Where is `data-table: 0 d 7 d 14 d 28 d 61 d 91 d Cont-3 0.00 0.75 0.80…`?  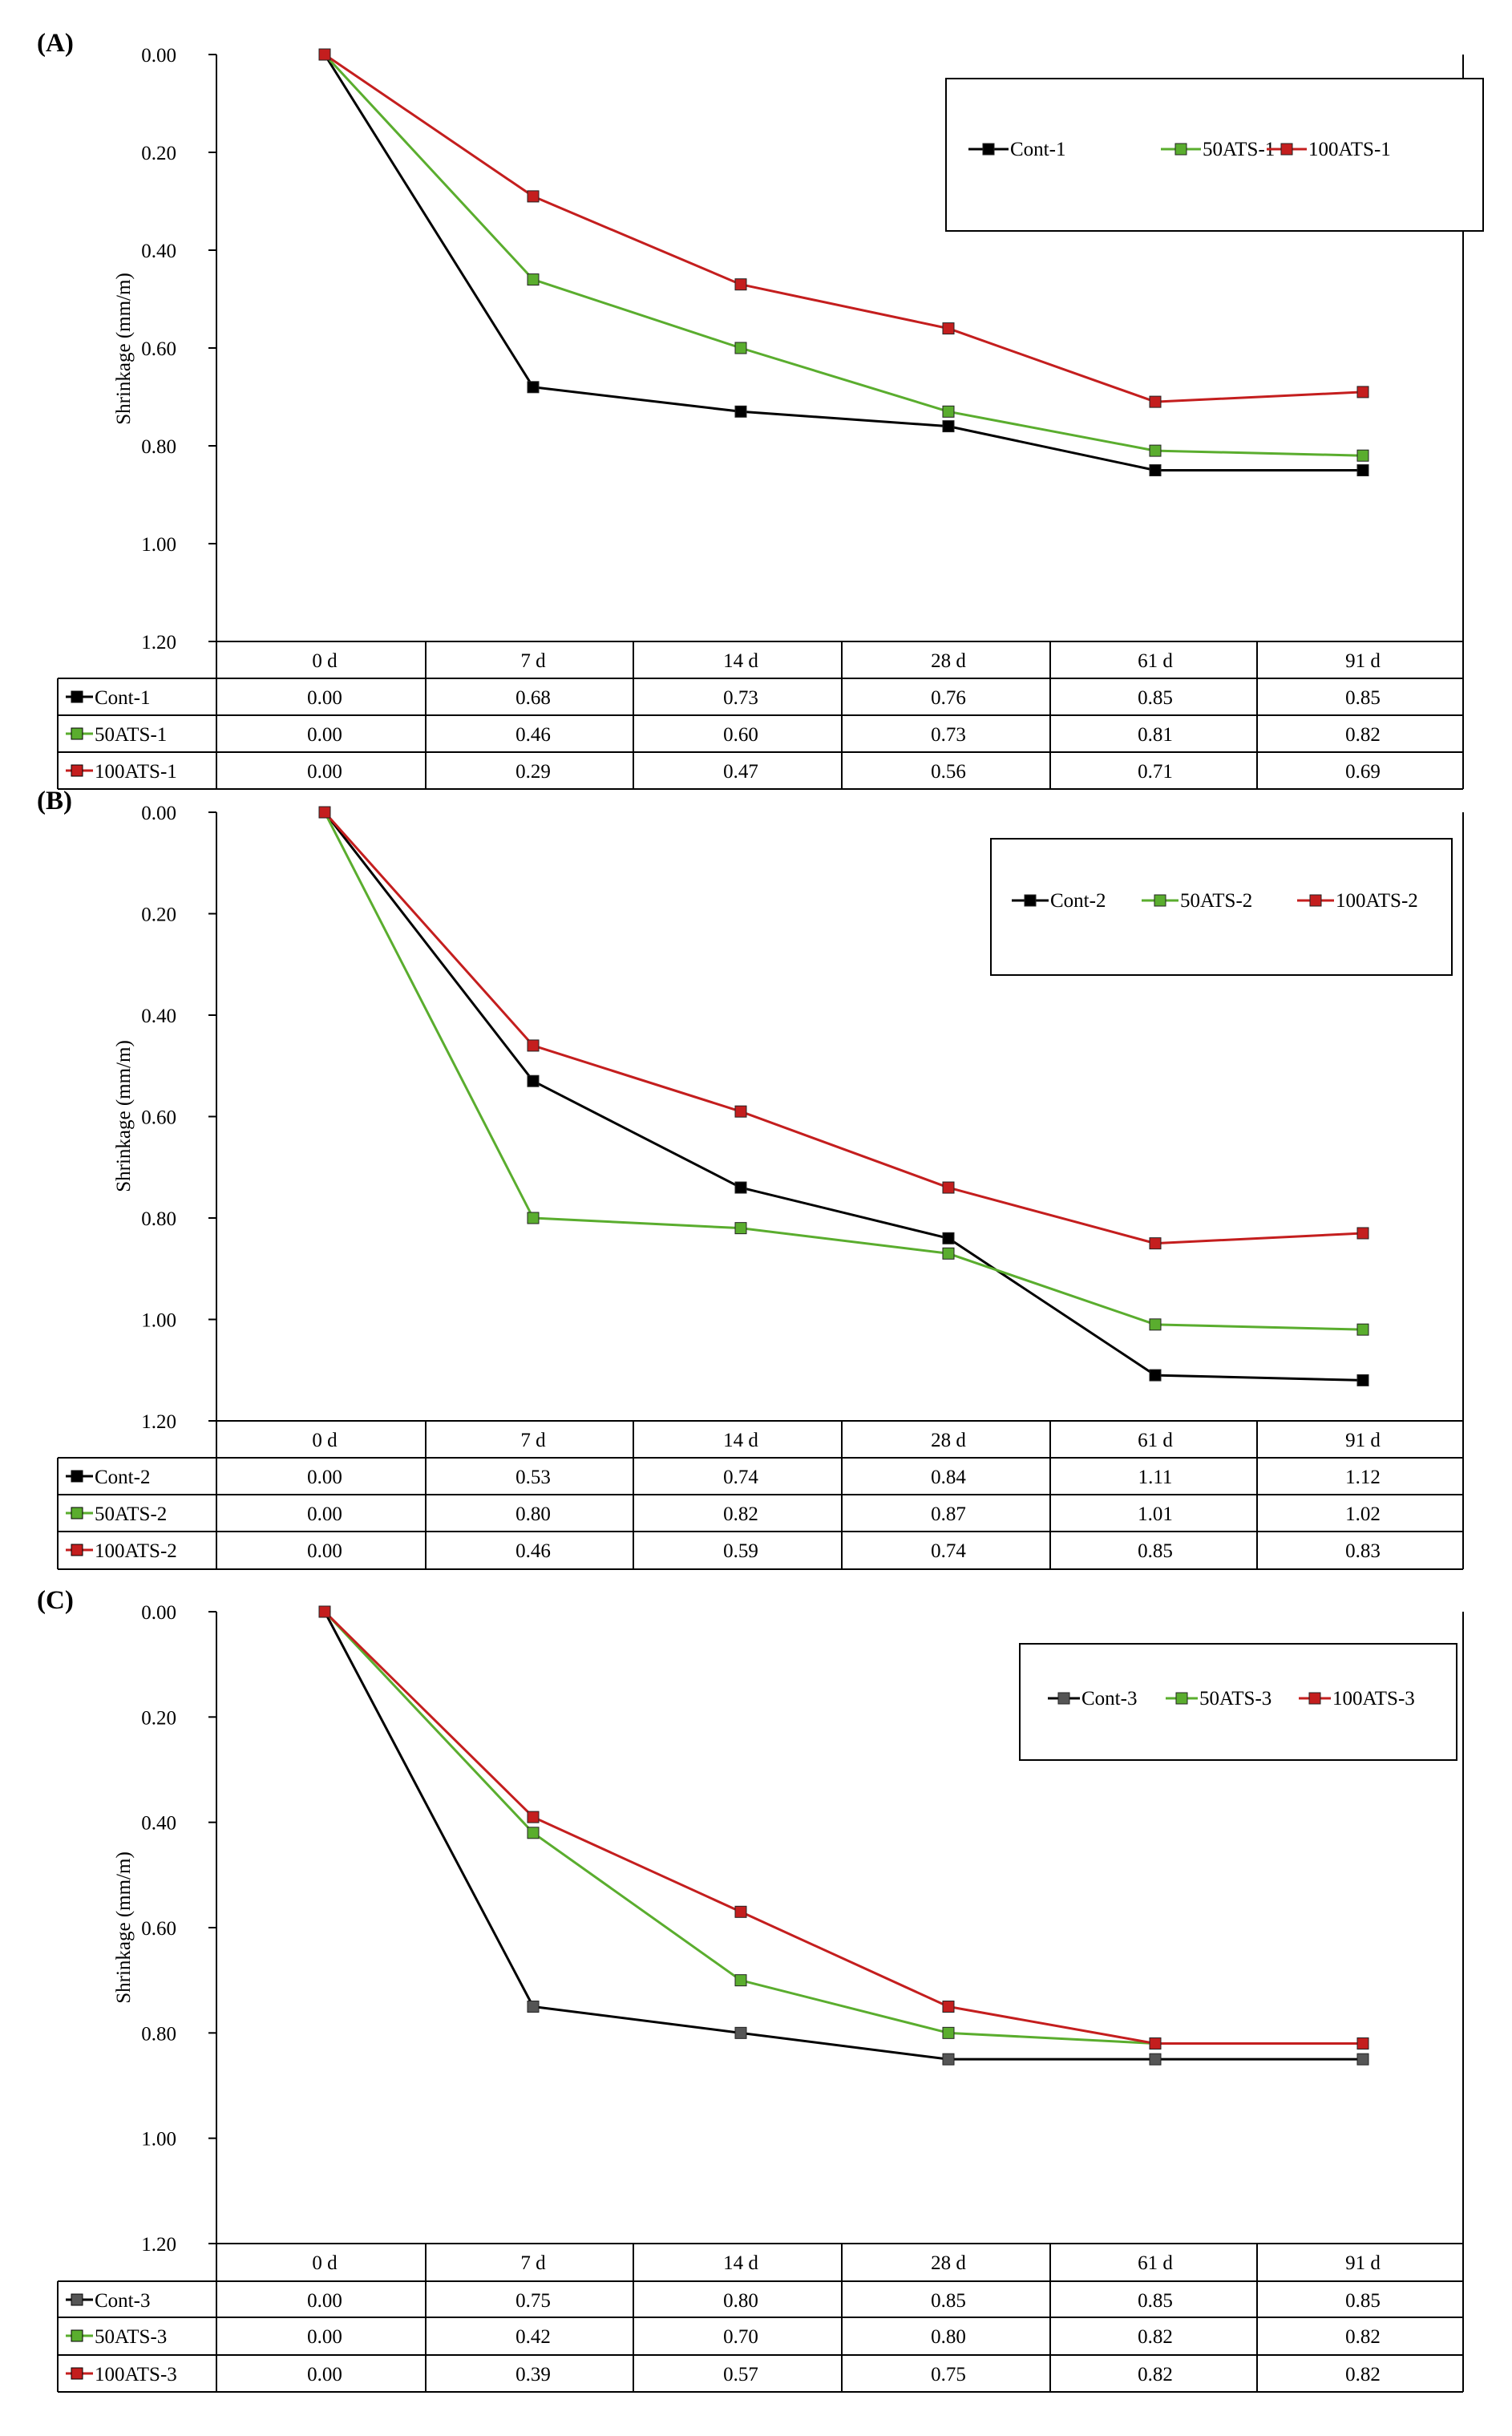
data-table: 0 d 7 d 14 d 28 d 61 d 91 d Cont-3 0.00 0.75 0.80… is located at coordinates (760, 2318).